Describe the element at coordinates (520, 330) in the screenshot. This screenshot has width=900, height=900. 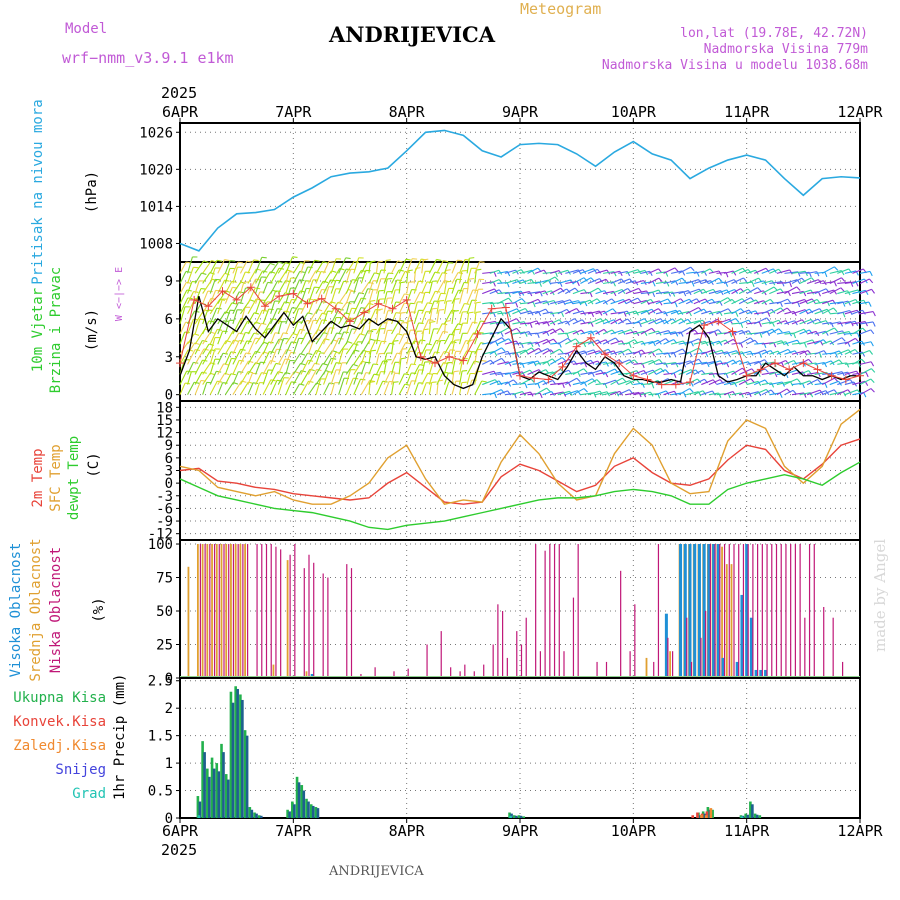
I see `wind-panel: 0 3 6 9` at that location.